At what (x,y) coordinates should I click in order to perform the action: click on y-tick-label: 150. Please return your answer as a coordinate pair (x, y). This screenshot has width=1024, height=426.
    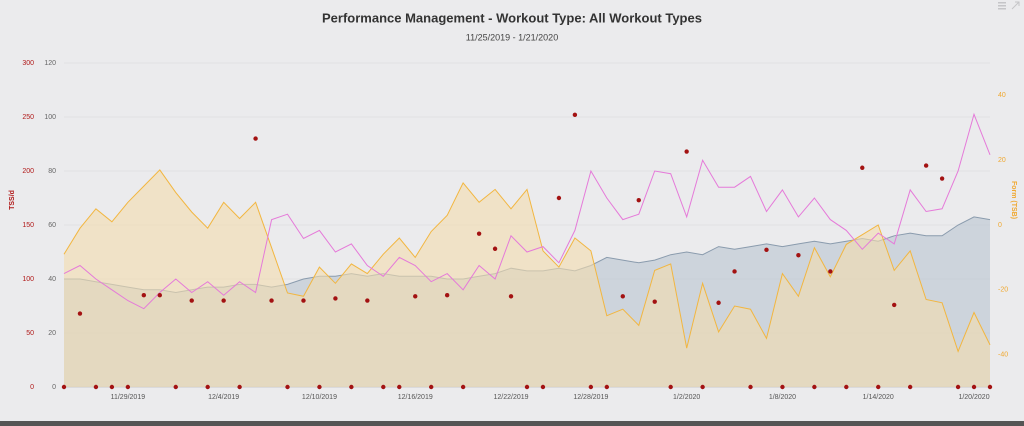
    Looking at the image, I should click on (28, 225).